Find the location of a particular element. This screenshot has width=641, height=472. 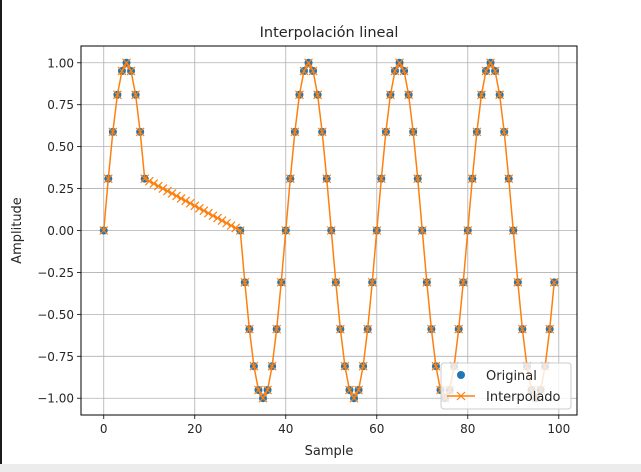

x-tick-label: 100 is located at coordinates (558, 429).